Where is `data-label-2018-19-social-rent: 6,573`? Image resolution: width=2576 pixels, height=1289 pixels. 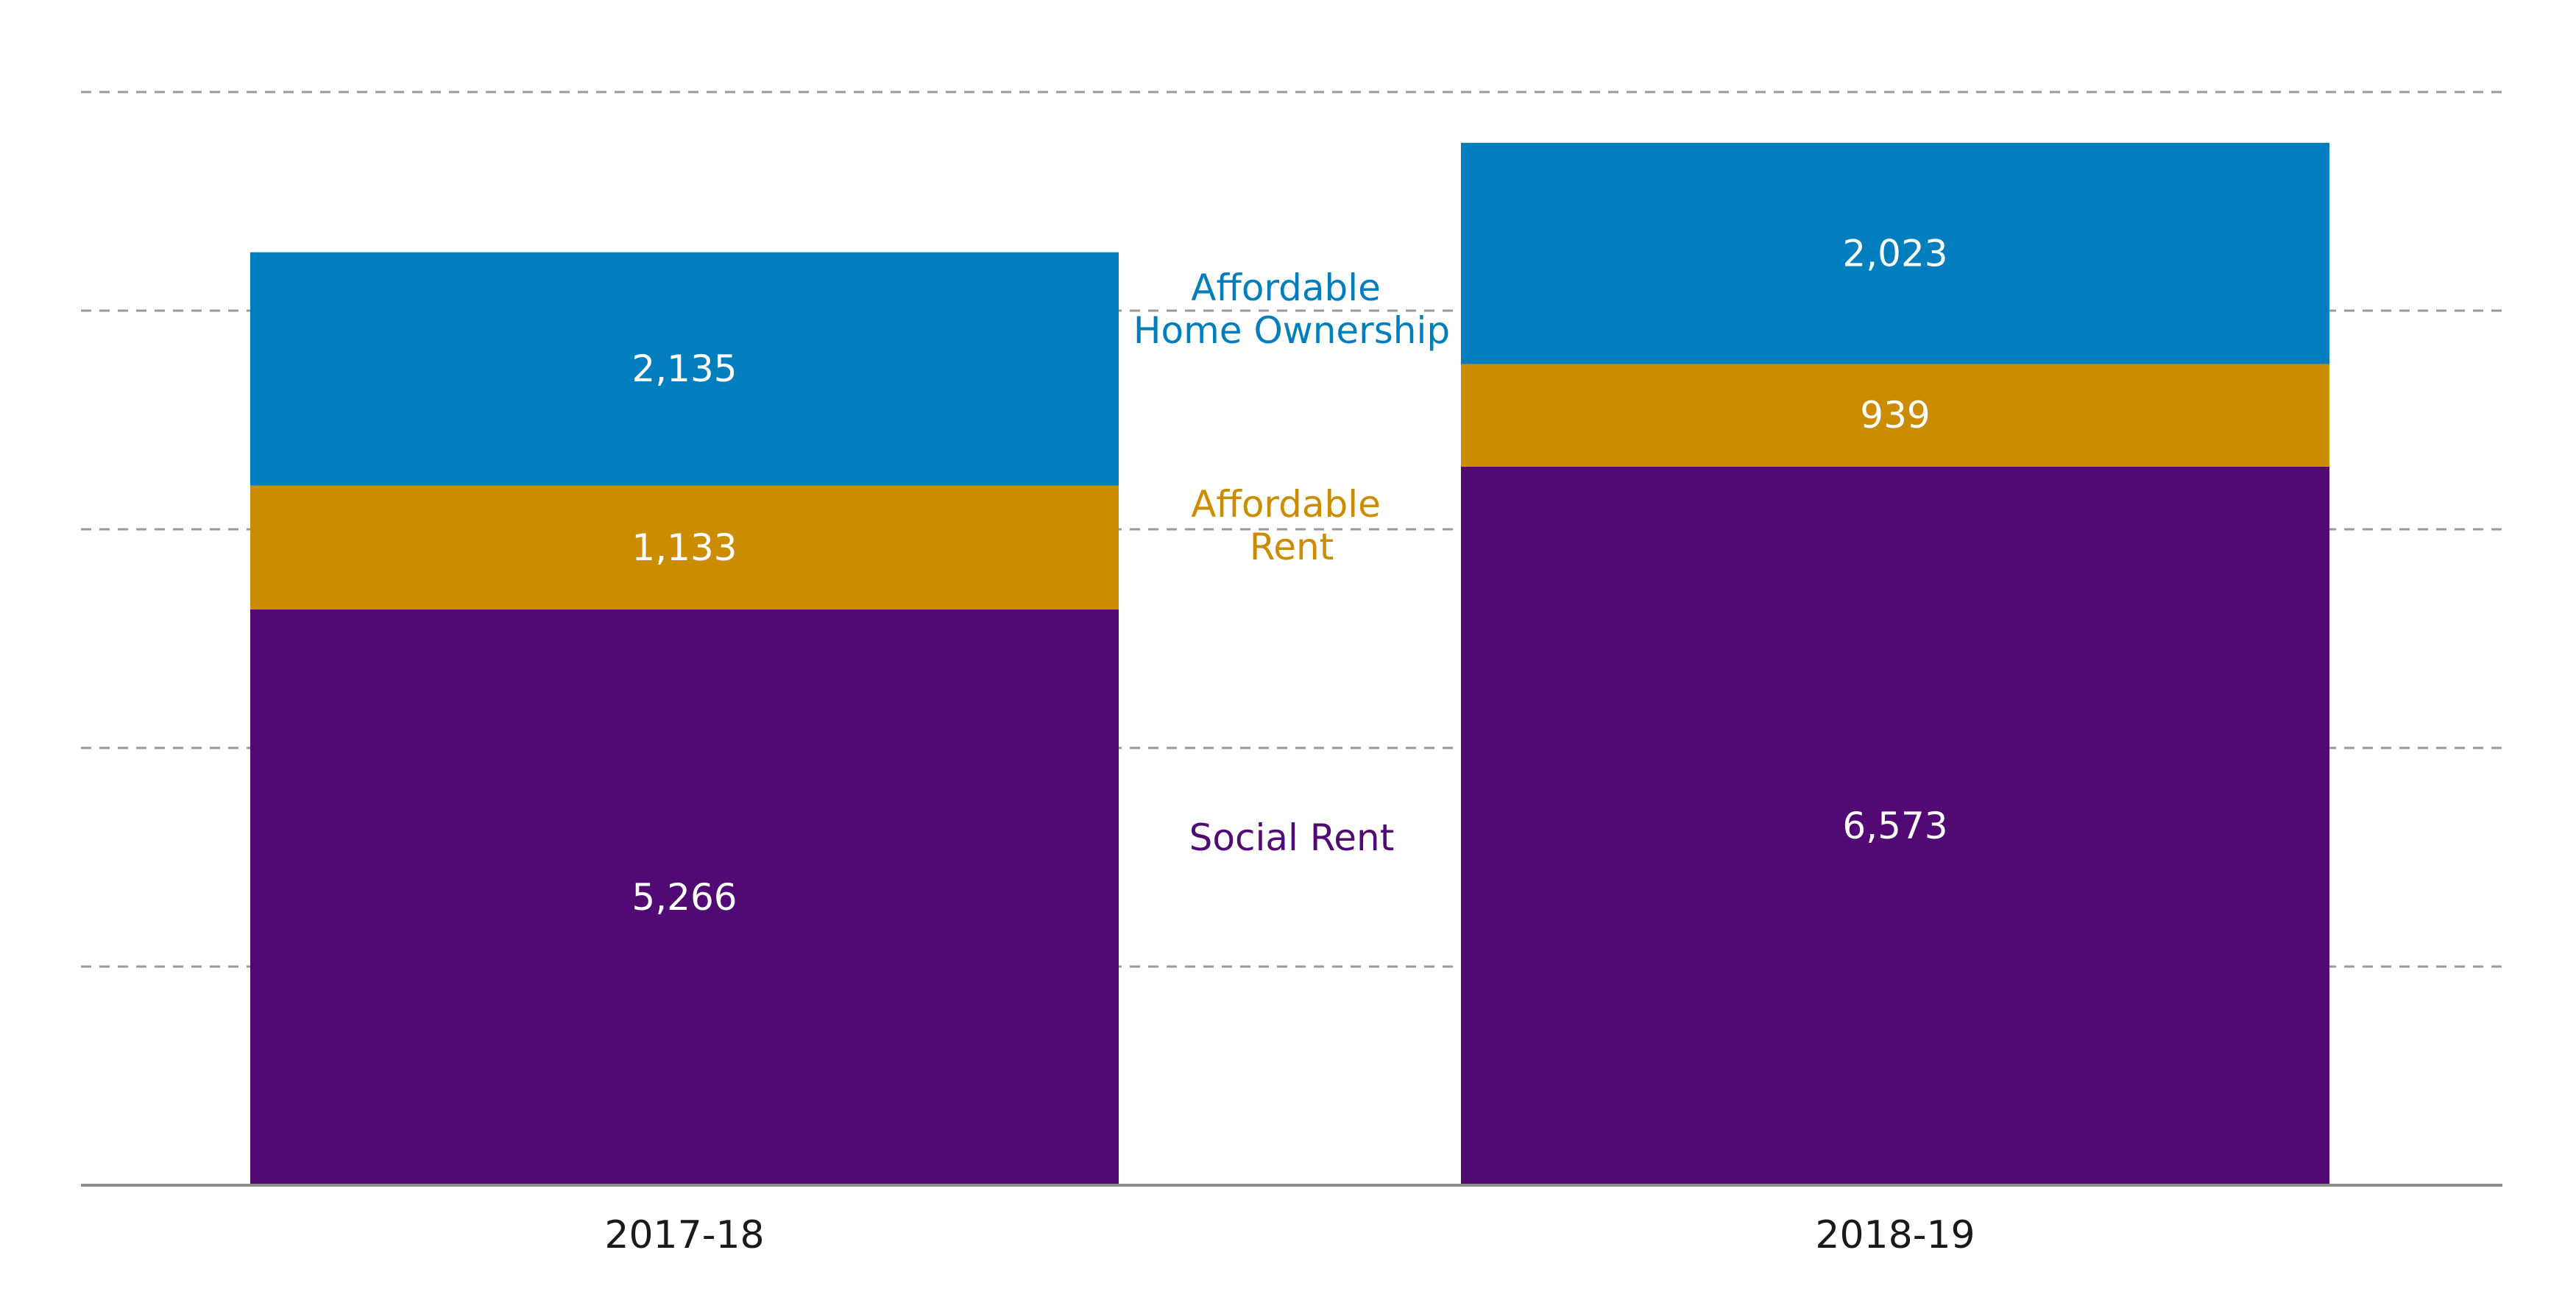
data-label-2018-19-social-rent: 6,573 is located at coordinates (1895, 826).